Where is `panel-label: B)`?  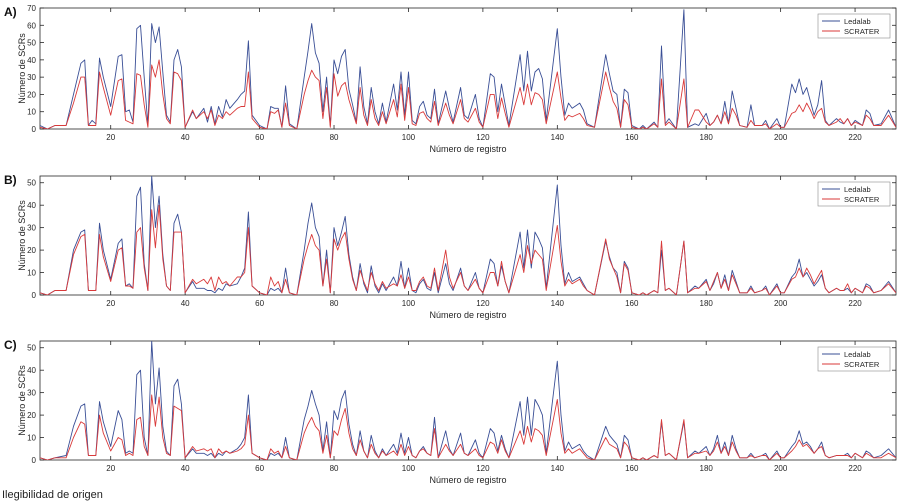 panel-label: B) is located at coordinates (10, 180).